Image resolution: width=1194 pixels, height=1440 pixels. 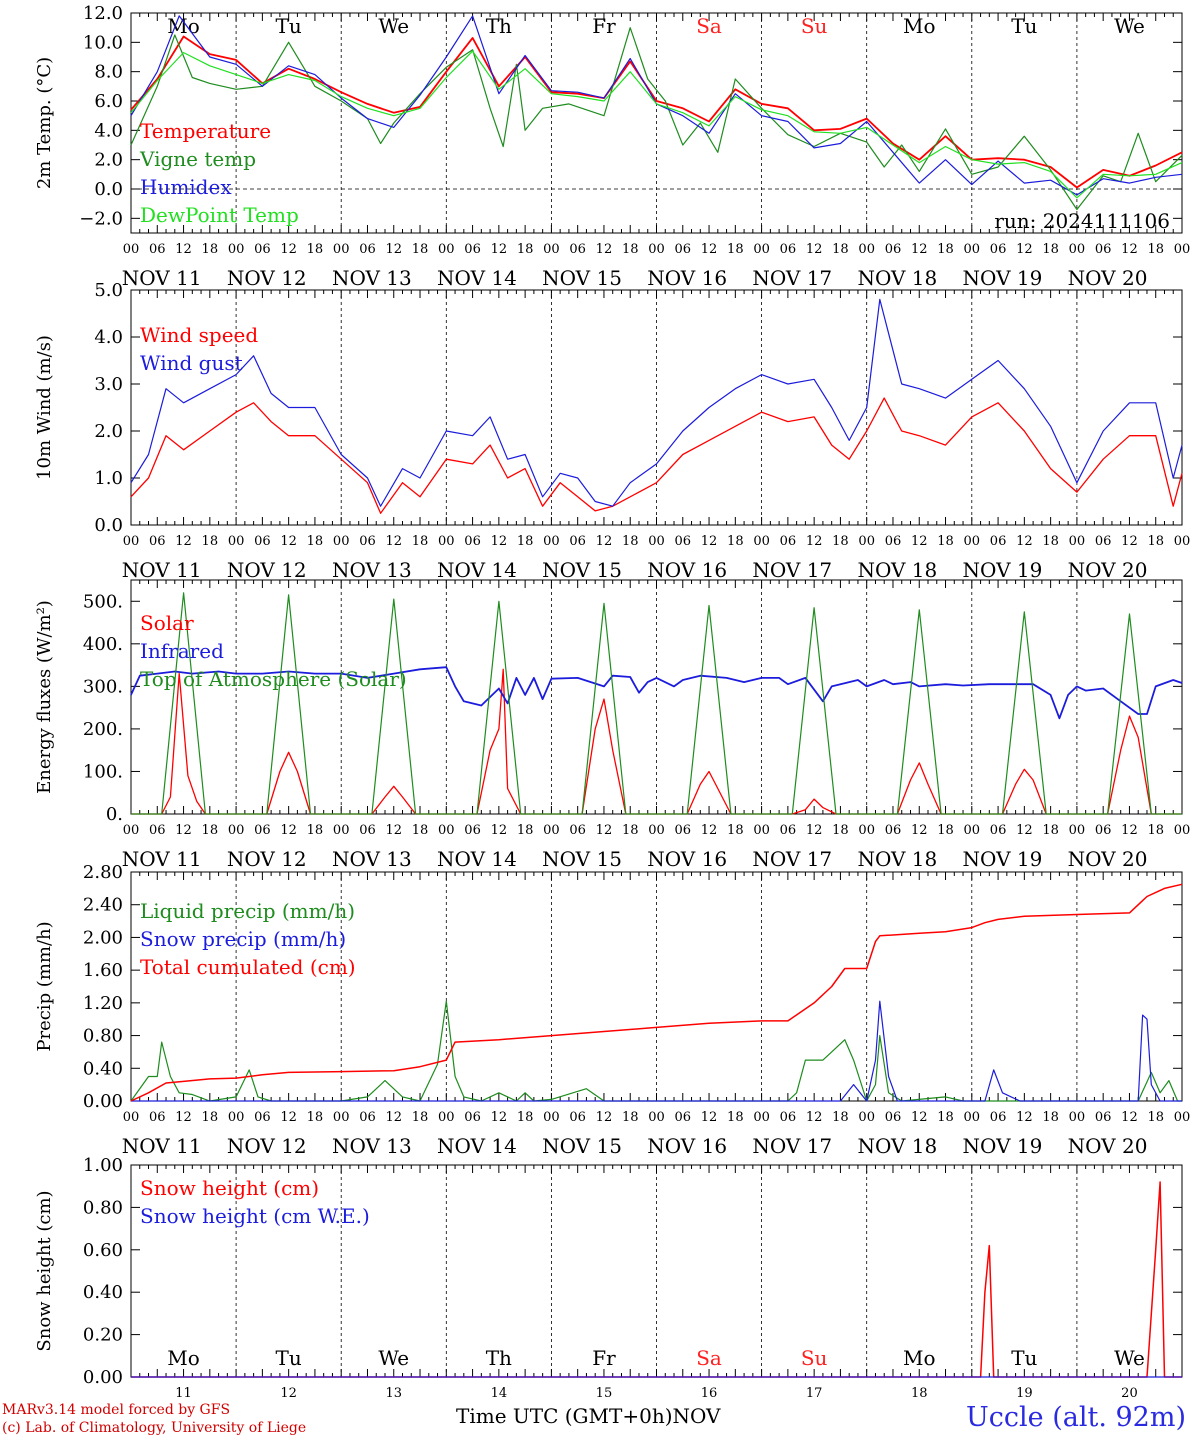 I want to click on y-tick-label: −2.0, so click(x=101, y=218).